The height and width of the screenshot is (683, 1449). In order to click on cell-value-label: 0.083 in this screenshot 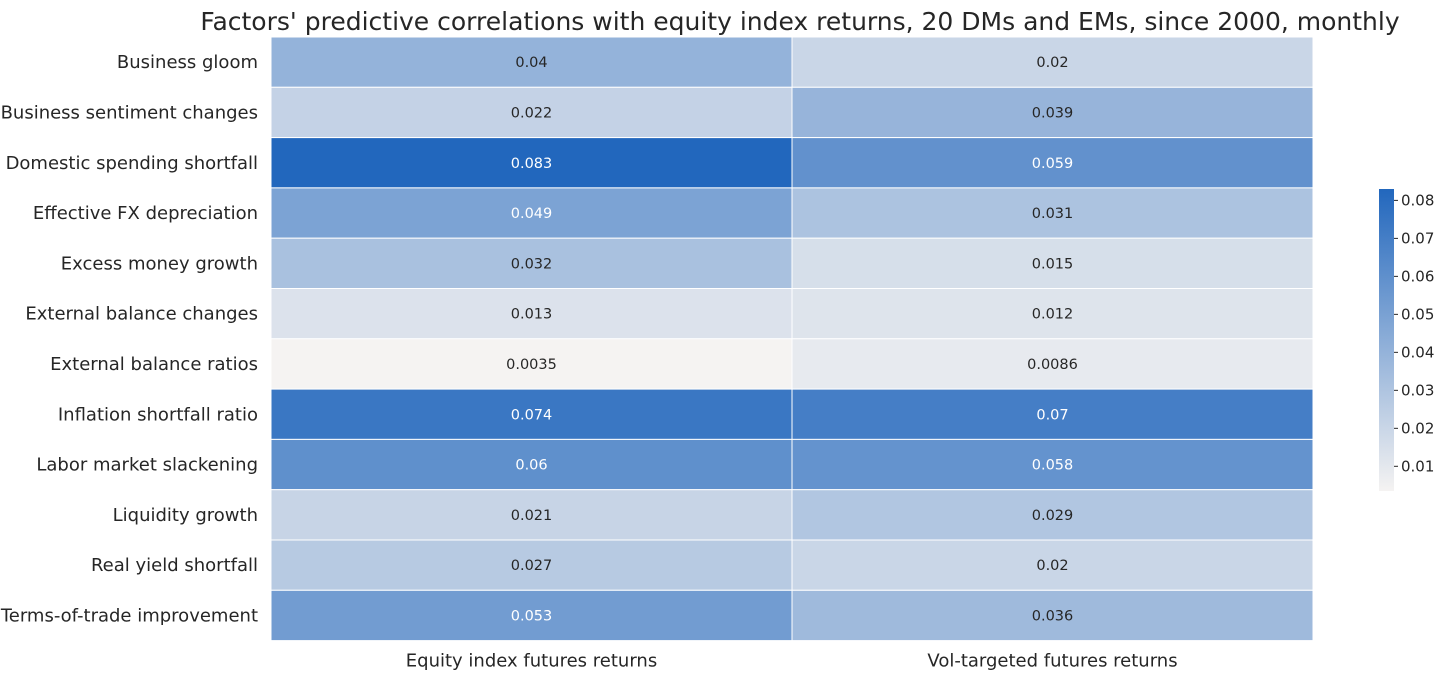, I will do `click(532, 164)`.